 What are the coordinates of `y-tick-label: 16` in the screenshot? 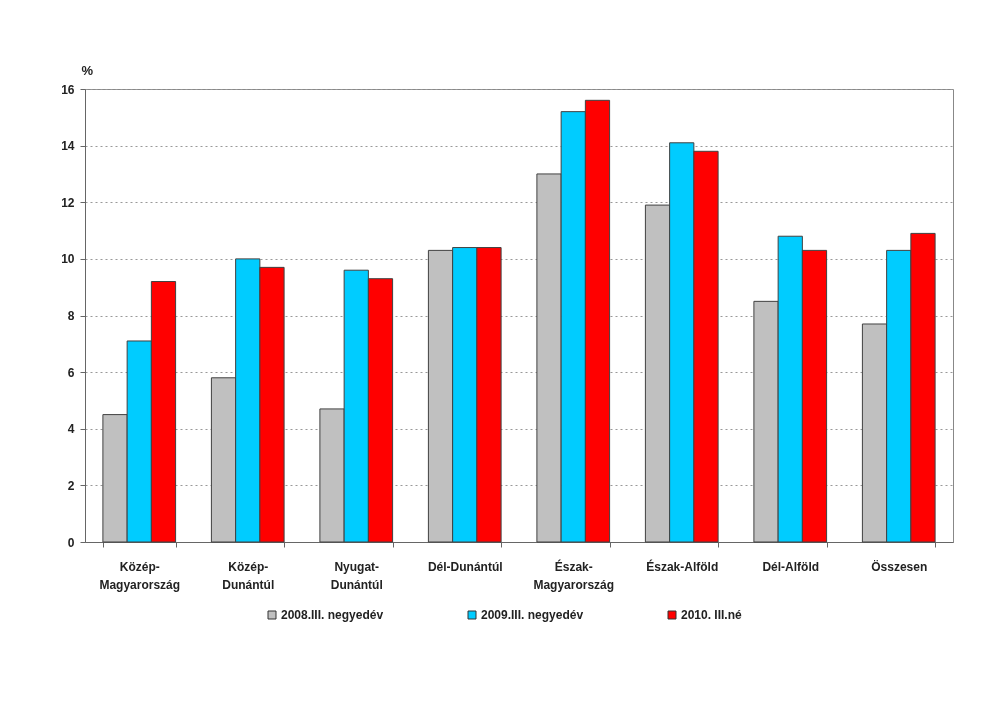 It's located at (68, 89).